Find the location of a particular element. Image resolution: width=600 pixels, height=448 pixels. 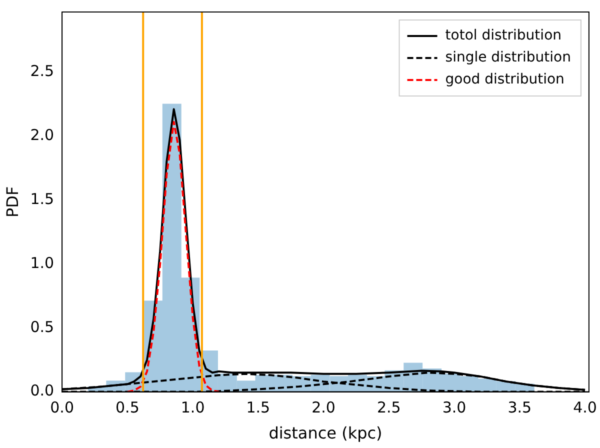

x-tick-label: 2.5 is located at coordinates (388, 407).